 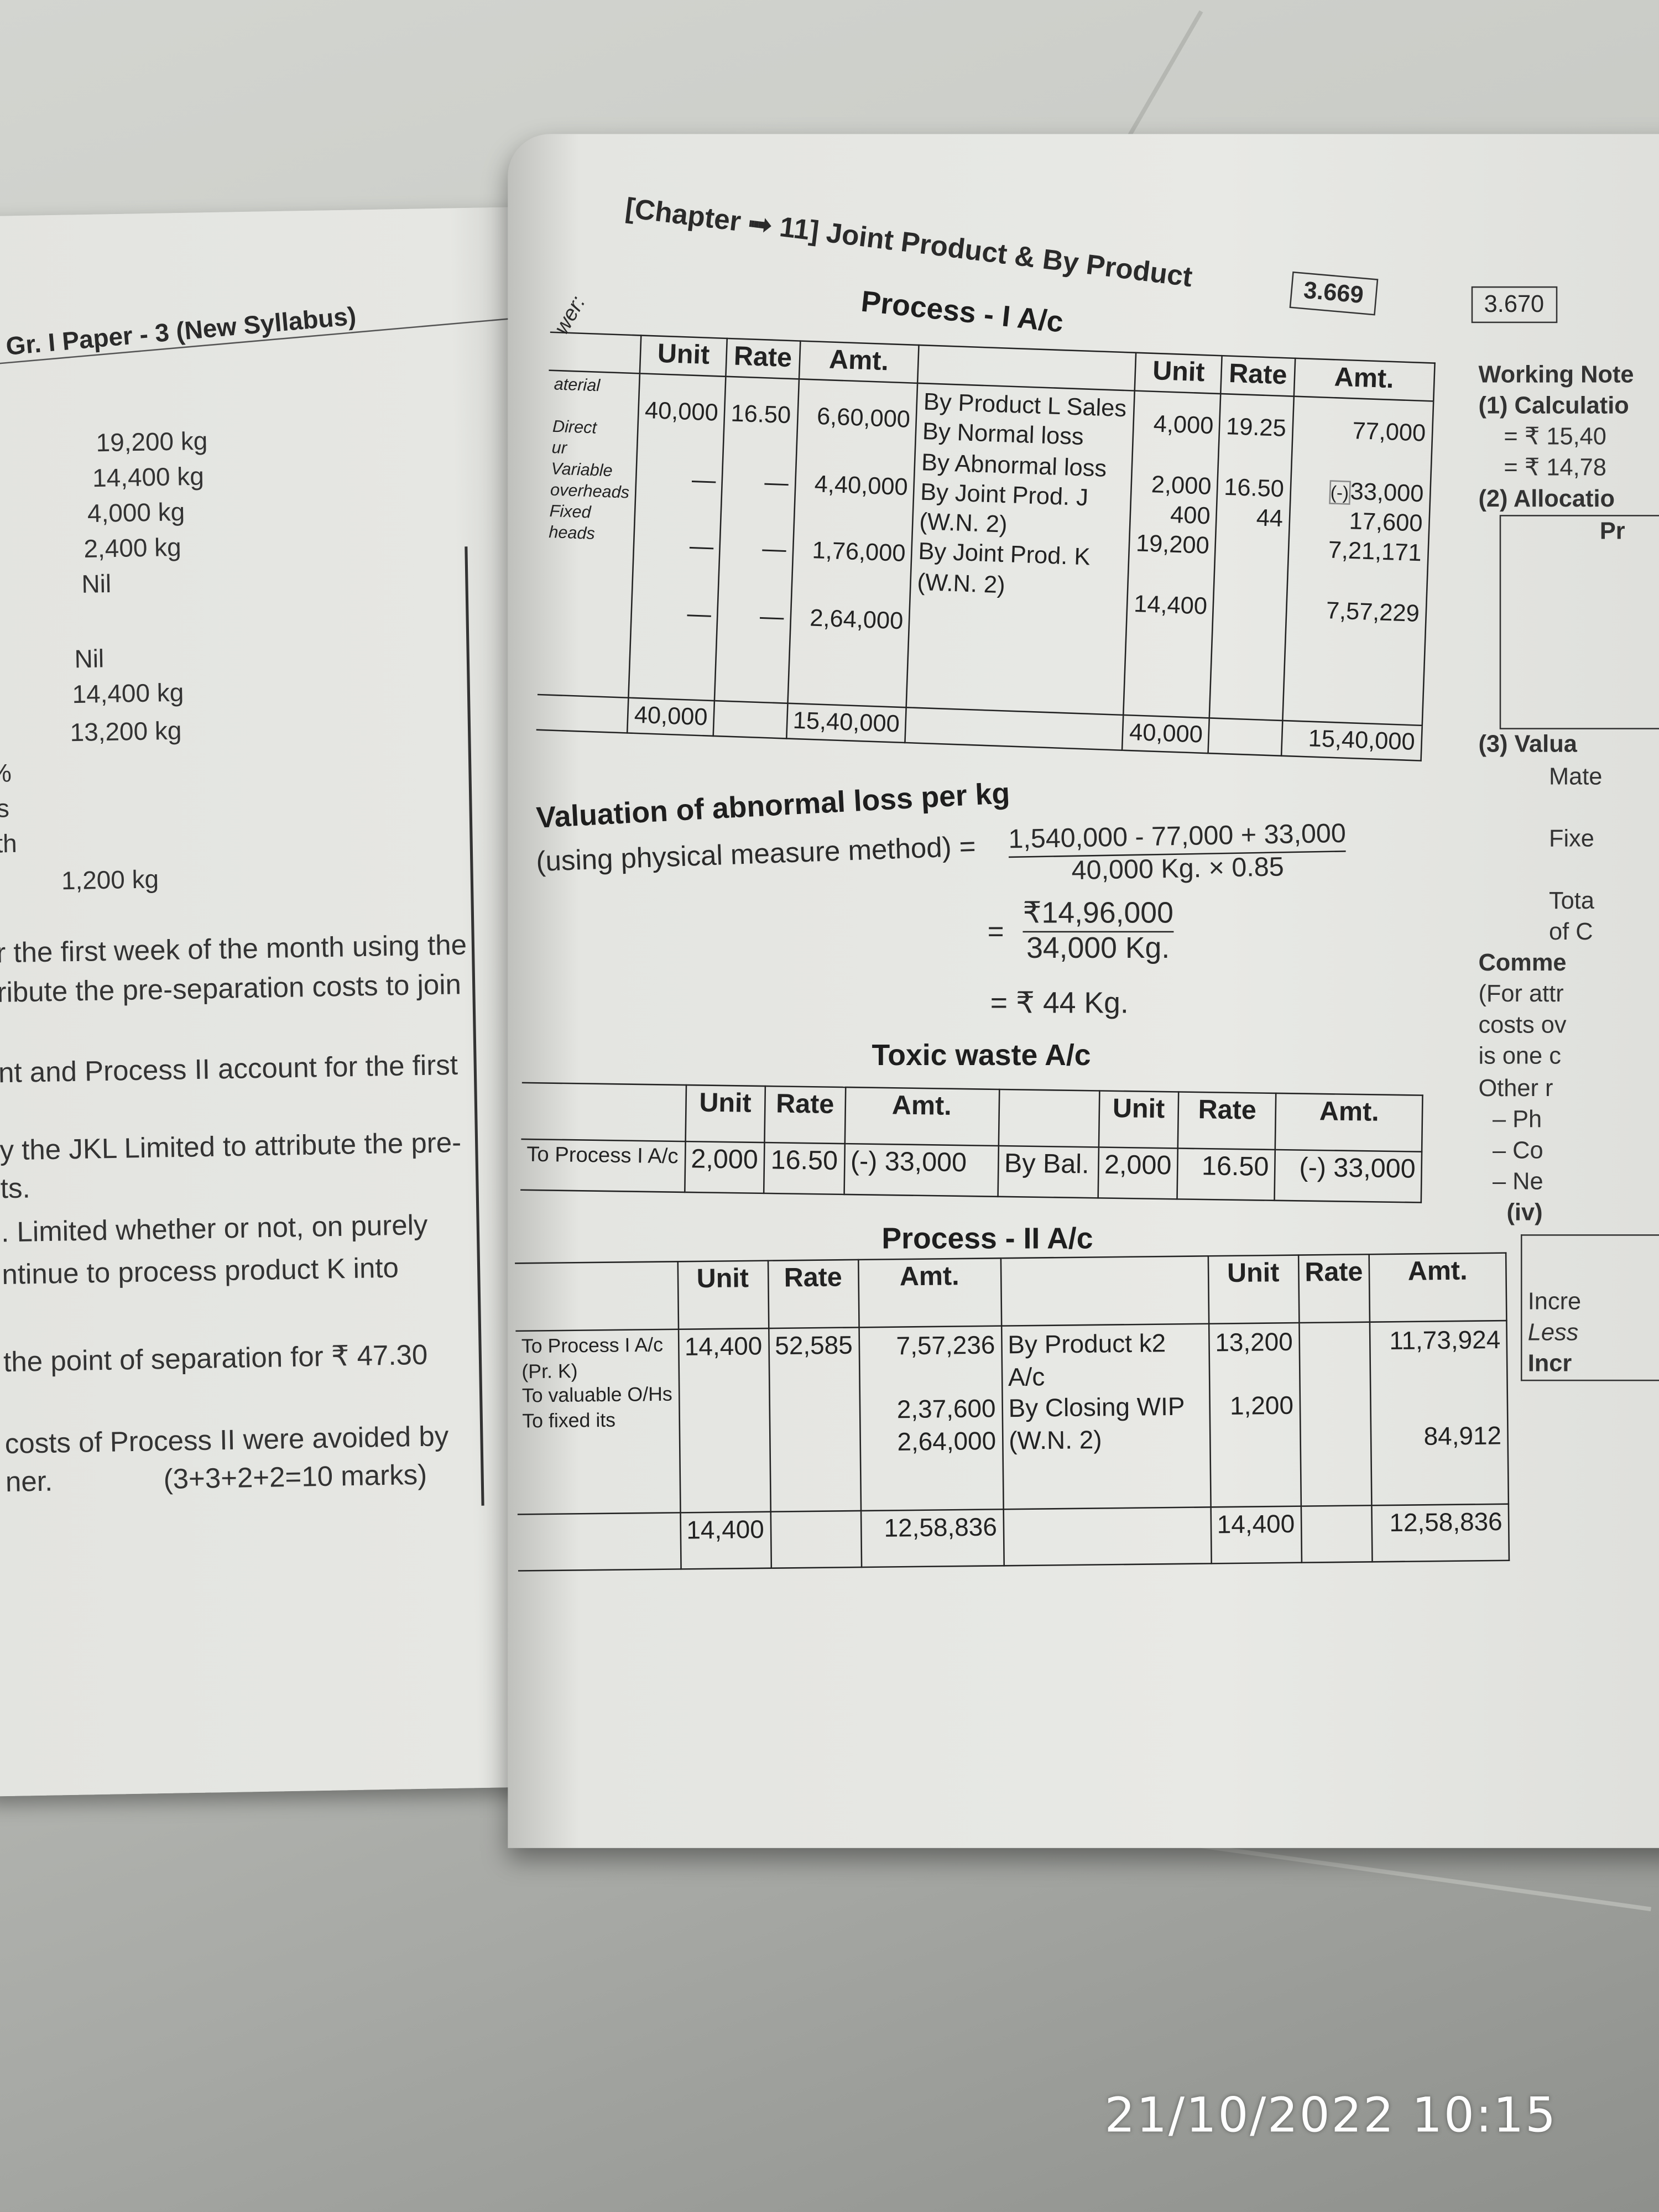 I want to click on text-line: . Limited whether or not, on purely, so click(x=215, y=1229).